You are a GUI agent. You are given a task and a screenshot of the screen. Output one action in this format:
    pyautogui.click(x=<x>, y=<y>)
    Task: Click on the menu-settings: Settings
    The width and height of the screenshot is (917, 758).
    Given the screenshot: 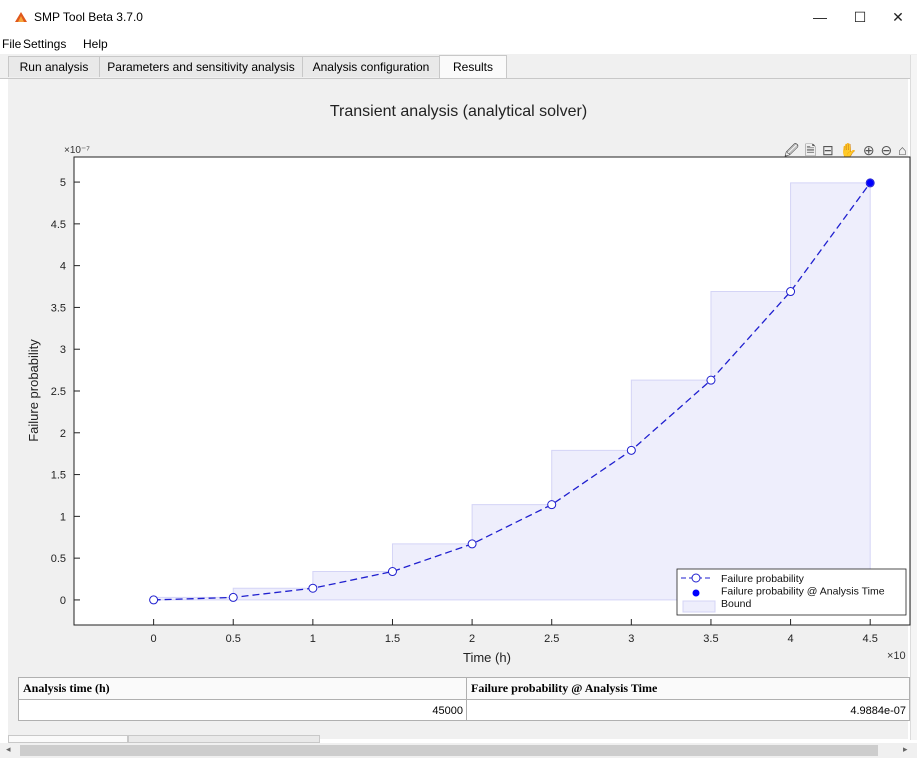 What is the action you would take?
    pyautogui.click(x=45, y=44)
    